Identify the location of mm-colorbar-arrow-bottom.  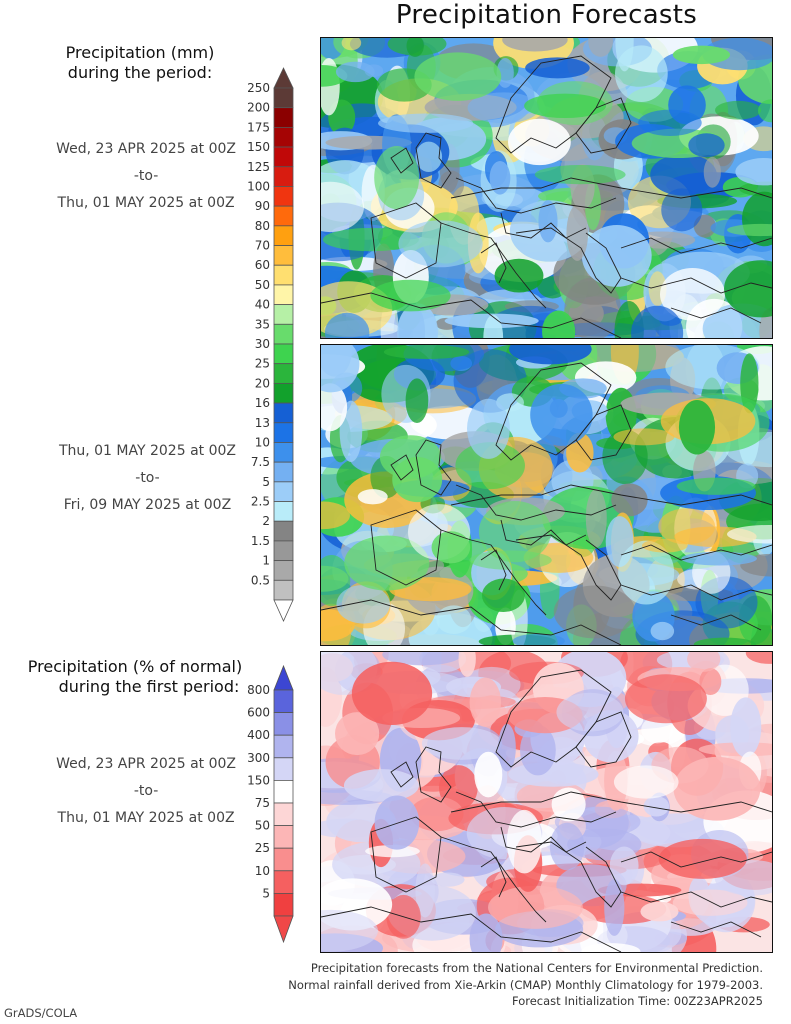
(283, 610).